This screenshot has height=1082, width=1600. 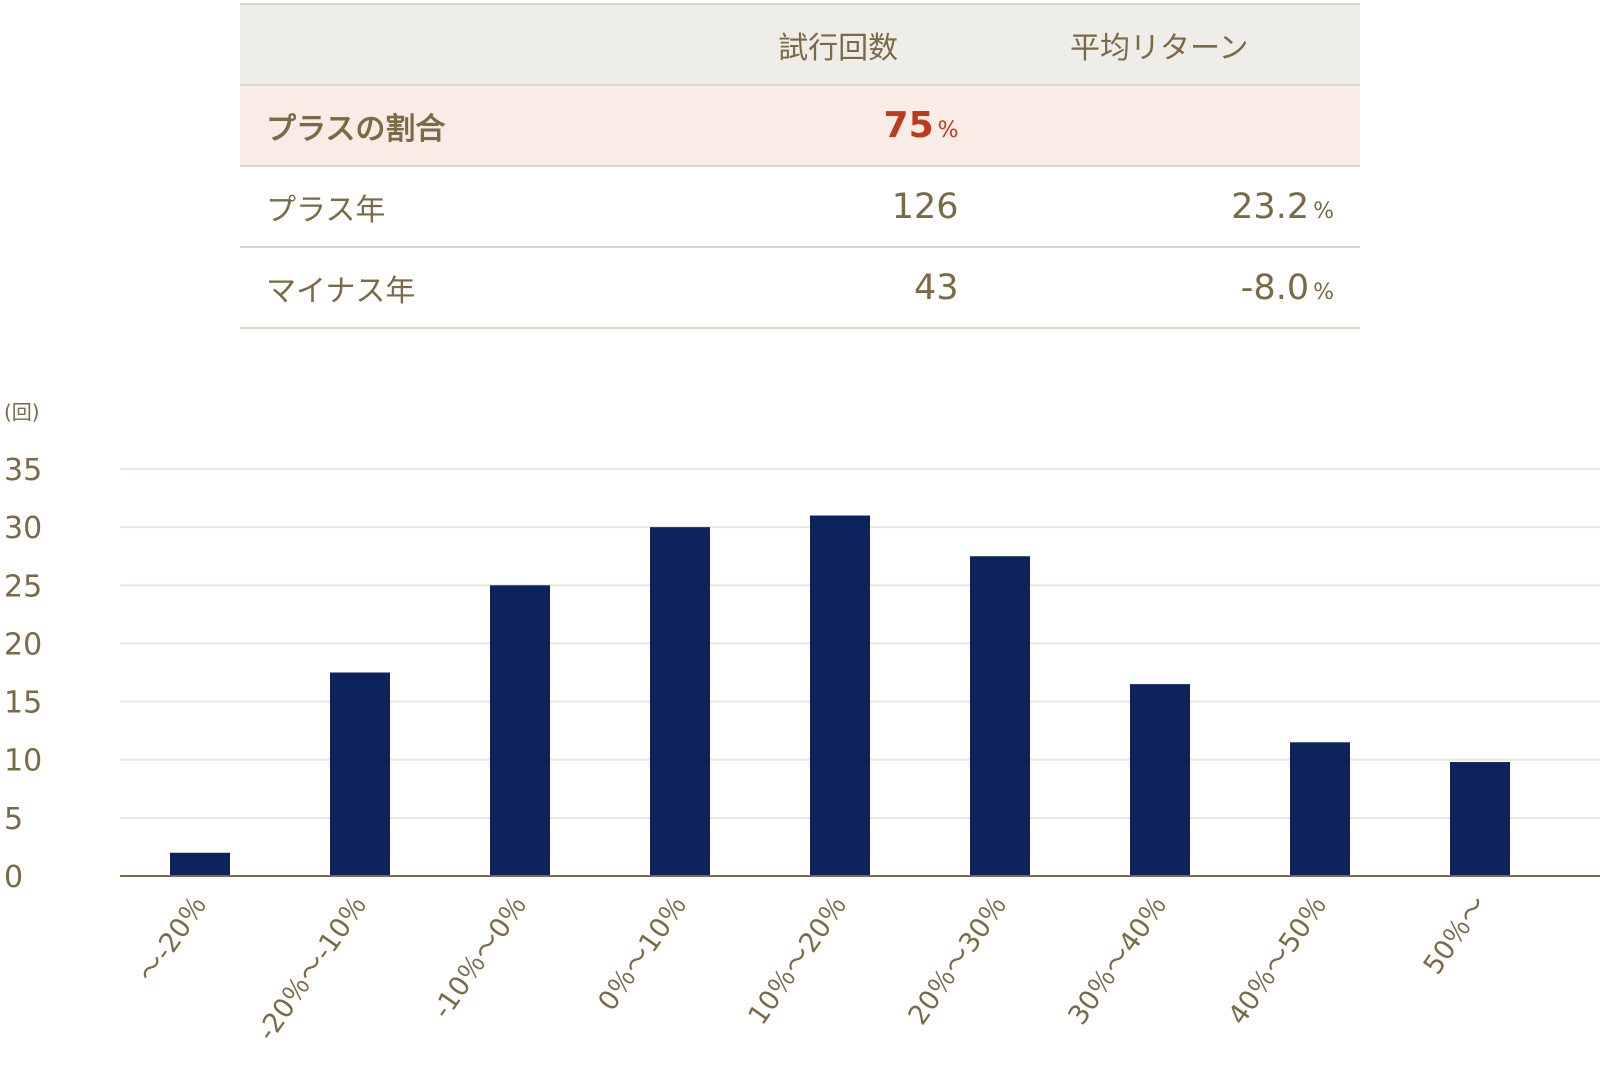 What do you see at coordinates (957, 960) in the screenshot?
I see `x-tick-label: 20％～30％` at bounding box center [957, 960].